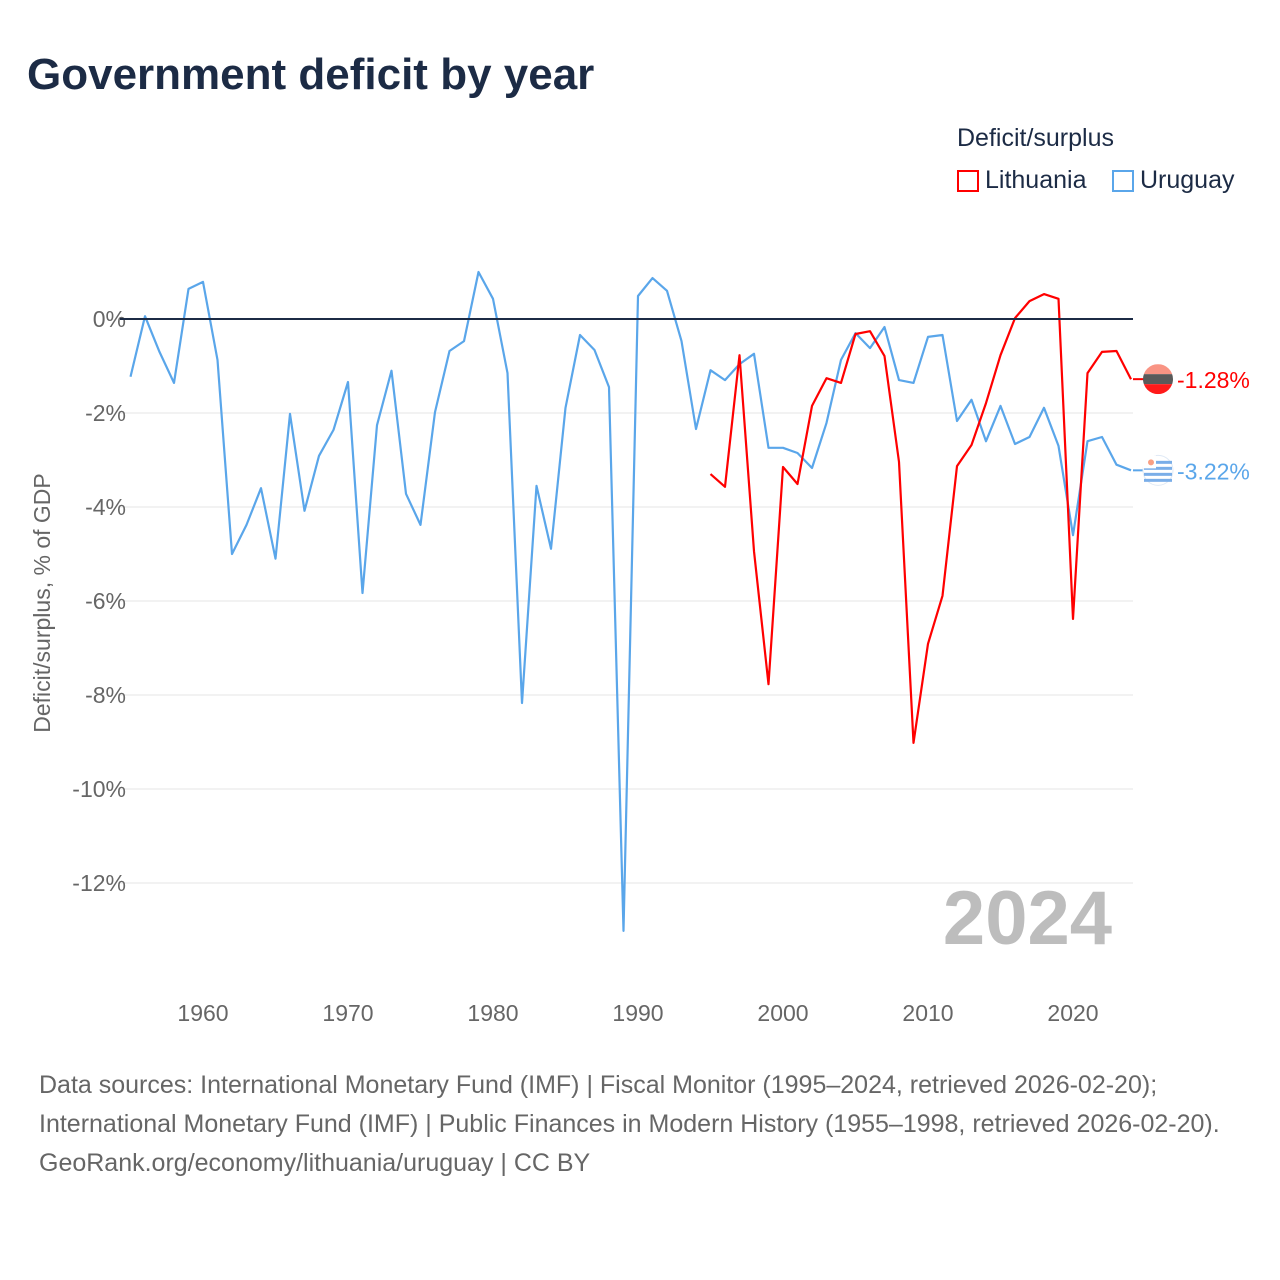  Describe the element at coordinates (1187, 180) in the screenshot. I see `legend-label: Uruguay` at that location.